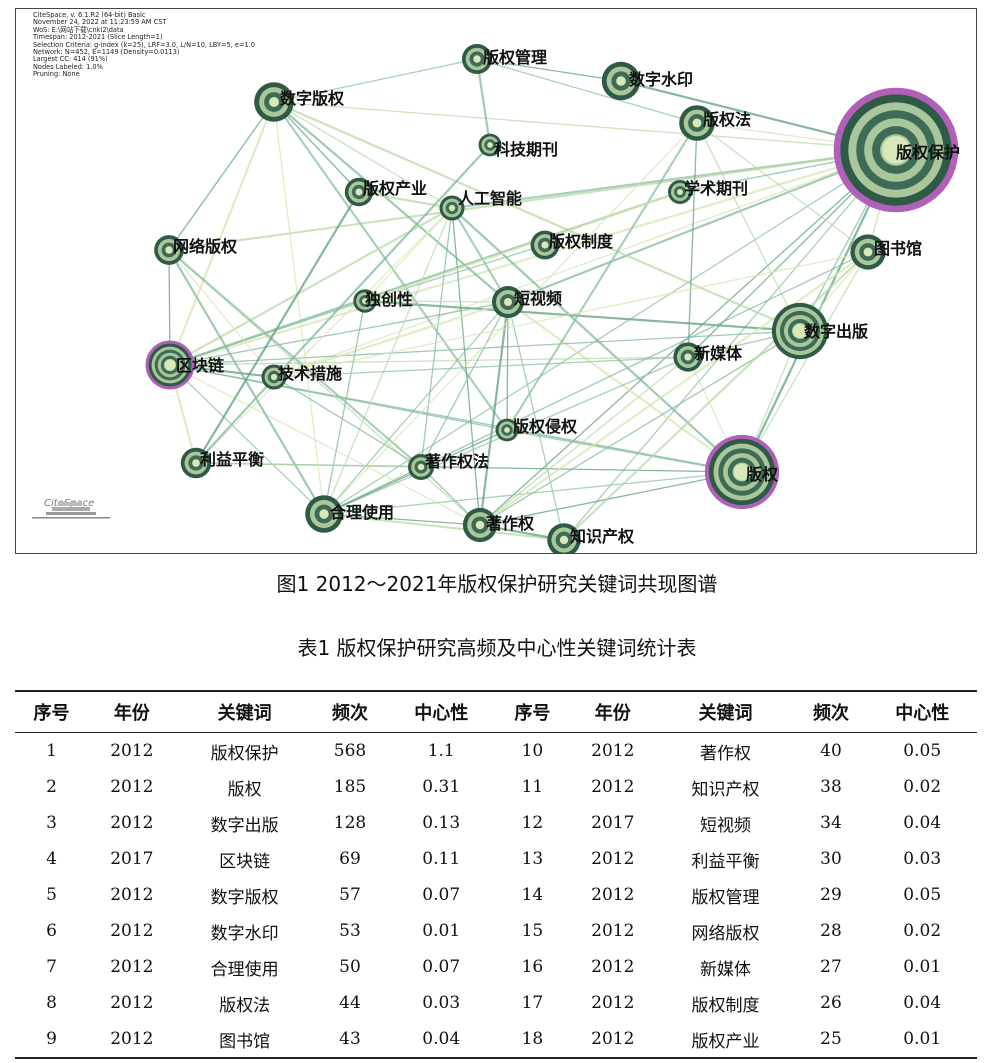  What do you see at coordinates (716, 188) in the screenshot?
I see `node-label: 学术期刊` at bounding box center [716, 188].